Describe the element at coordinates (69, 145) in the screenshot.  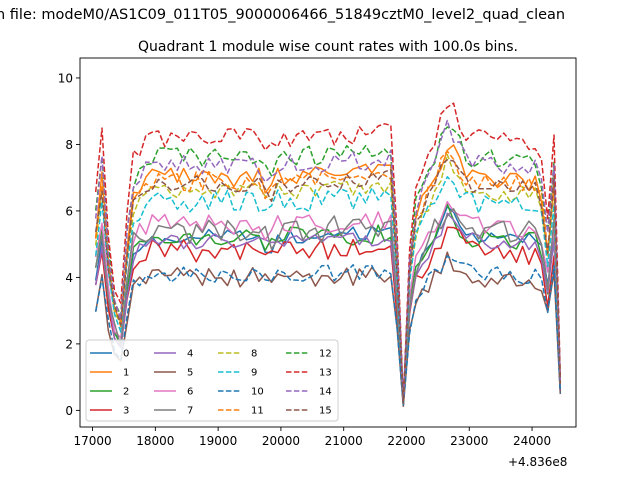
I see `y-tick-label: 8` at that location.